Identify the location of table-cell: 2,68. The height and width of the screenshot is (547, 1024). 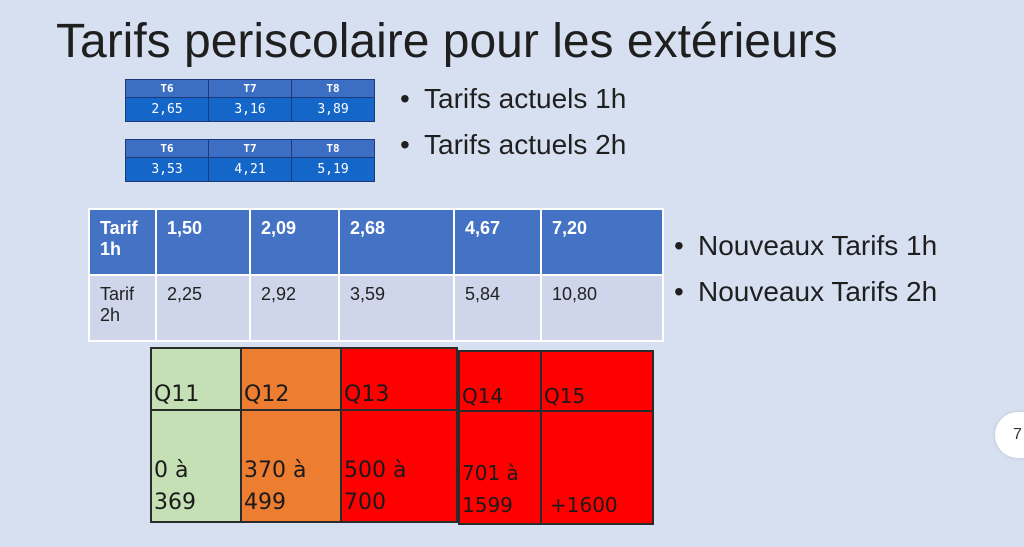
(396, 242).